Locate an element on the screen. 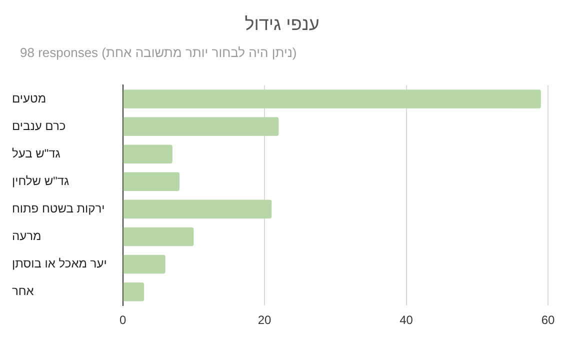  x-tick-label: 0 is located at coordinates (122, 320).